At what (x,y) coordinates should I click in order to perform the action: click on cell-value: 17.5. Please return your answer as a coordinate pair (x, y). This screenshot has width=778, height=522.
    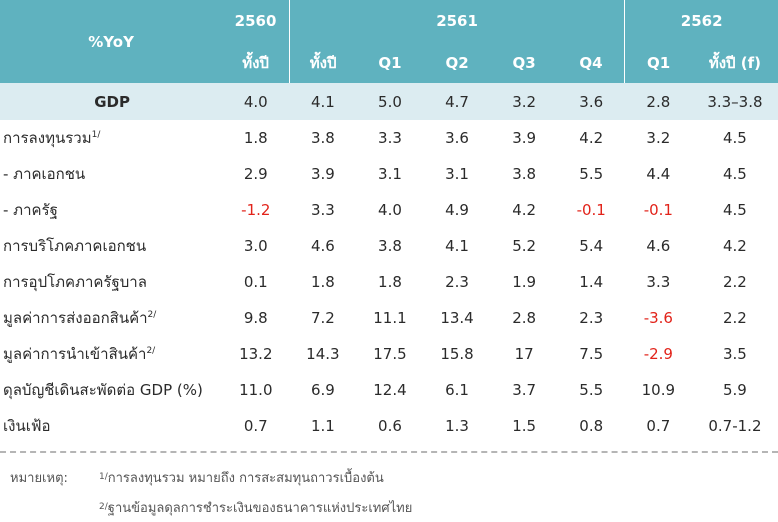
    Looking at the image, I should click on (390, 354).